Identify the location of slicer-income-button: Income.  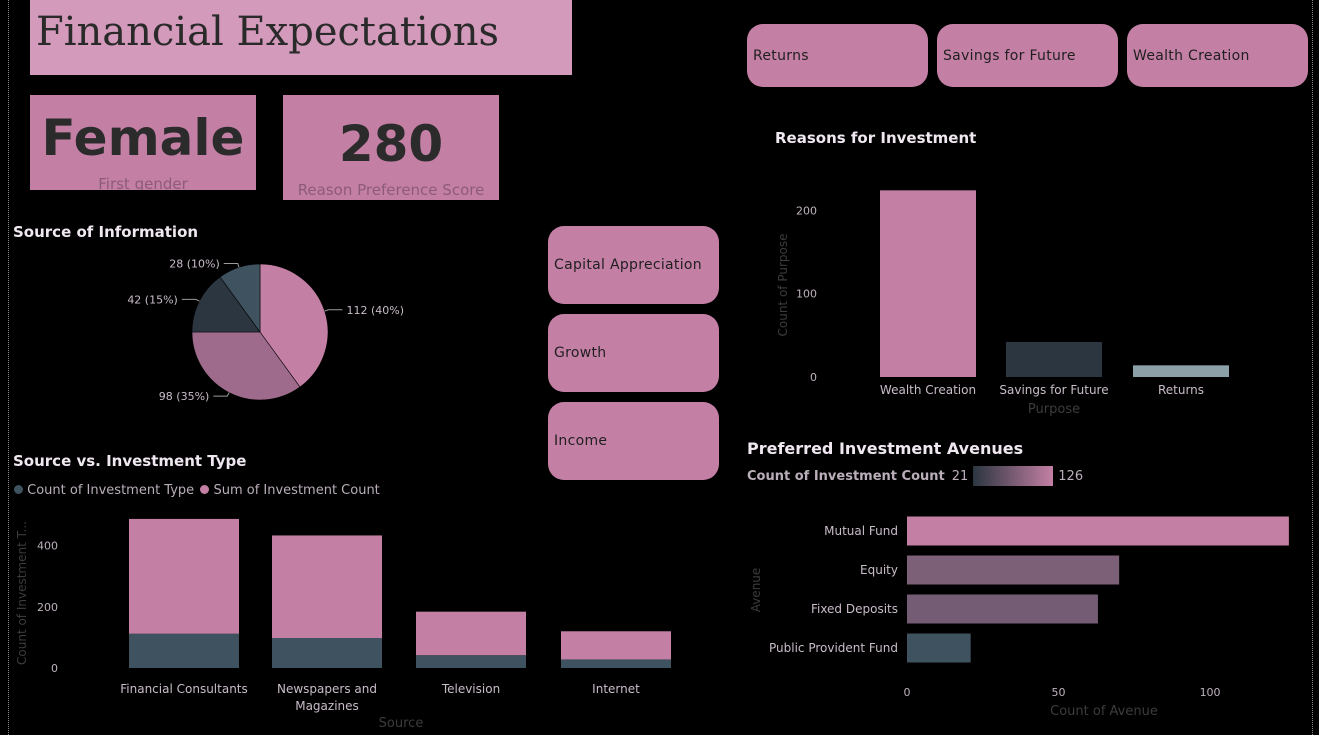
(633, 441).